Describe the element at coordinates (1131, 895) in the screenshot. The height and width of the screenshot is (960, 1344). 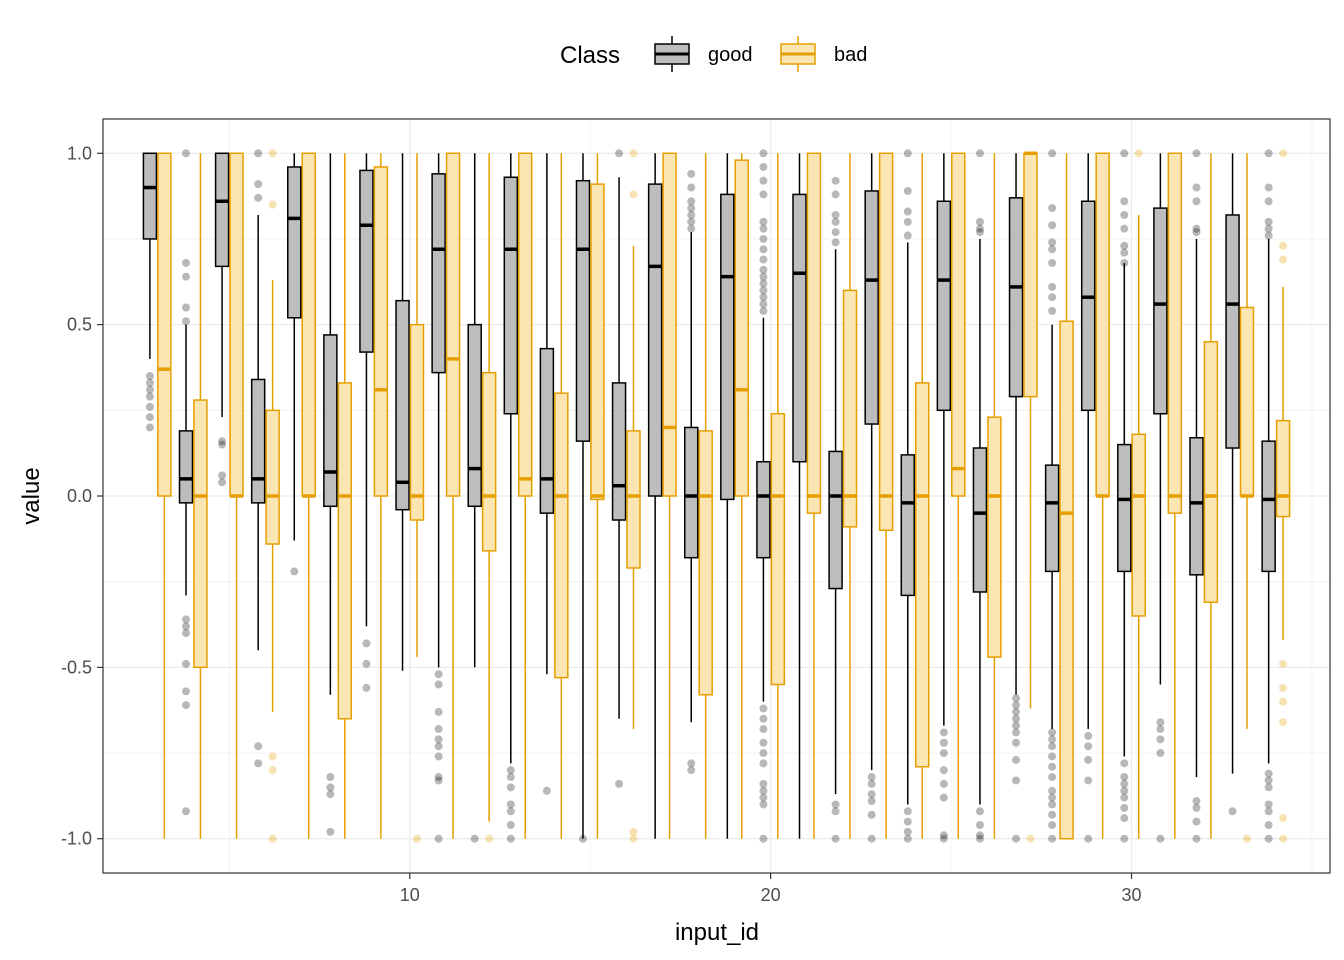
I see `x-tick-label: 30` at that location.